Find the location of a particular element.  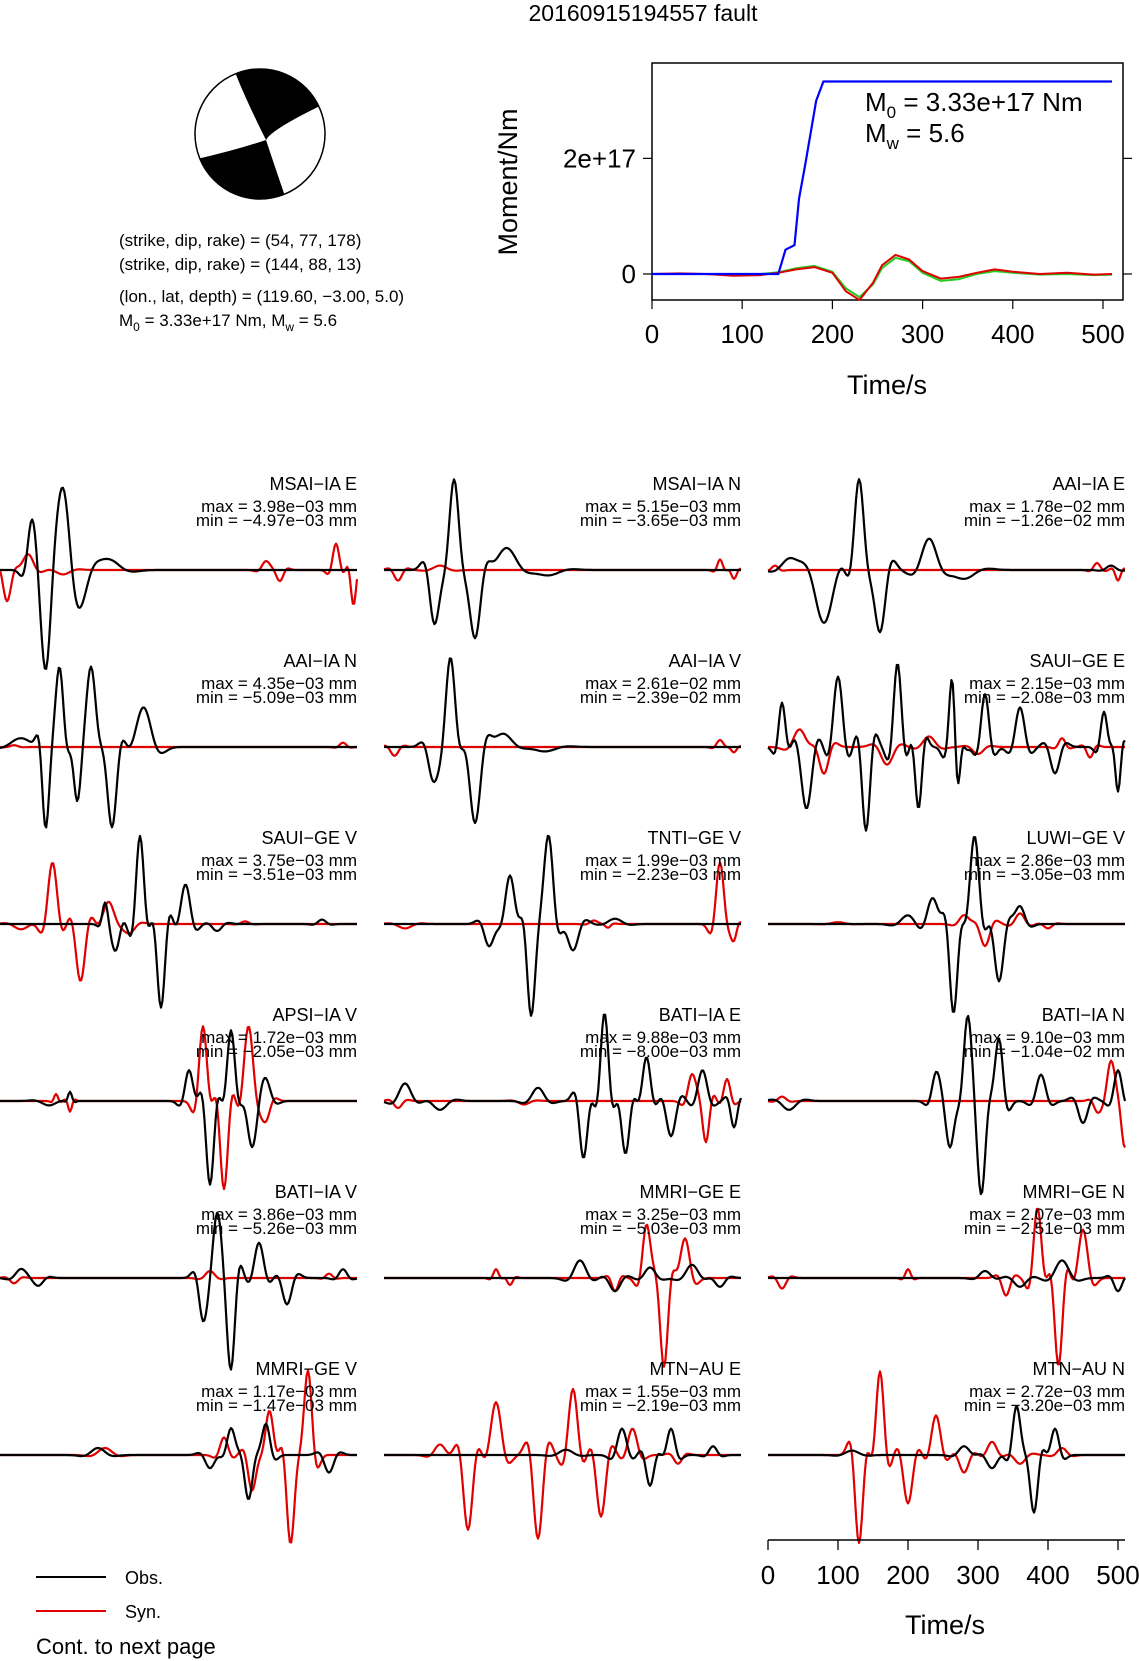

mw-text: = 5.6 is located at coordinates (315, 320).